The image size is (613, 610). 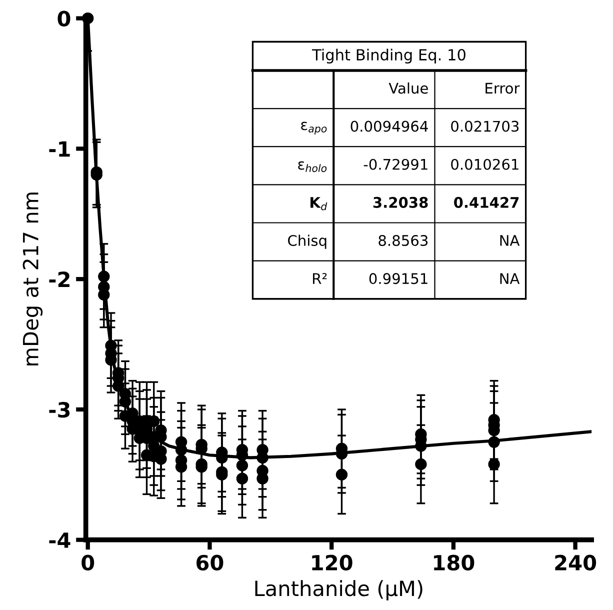 I want to click on annotation: 3.2038, so click(x=400, y=202).